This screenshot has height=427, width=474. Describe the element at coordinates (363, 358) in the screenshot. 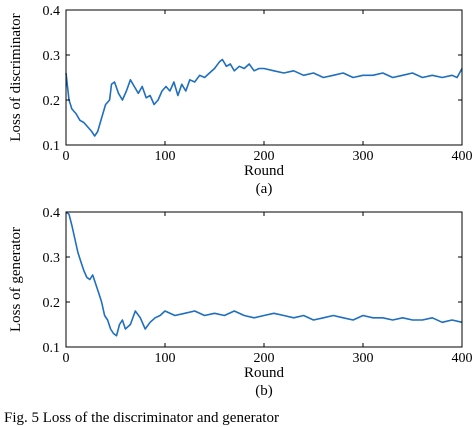

I see `x-tick-label-b-300: 300` at that location.